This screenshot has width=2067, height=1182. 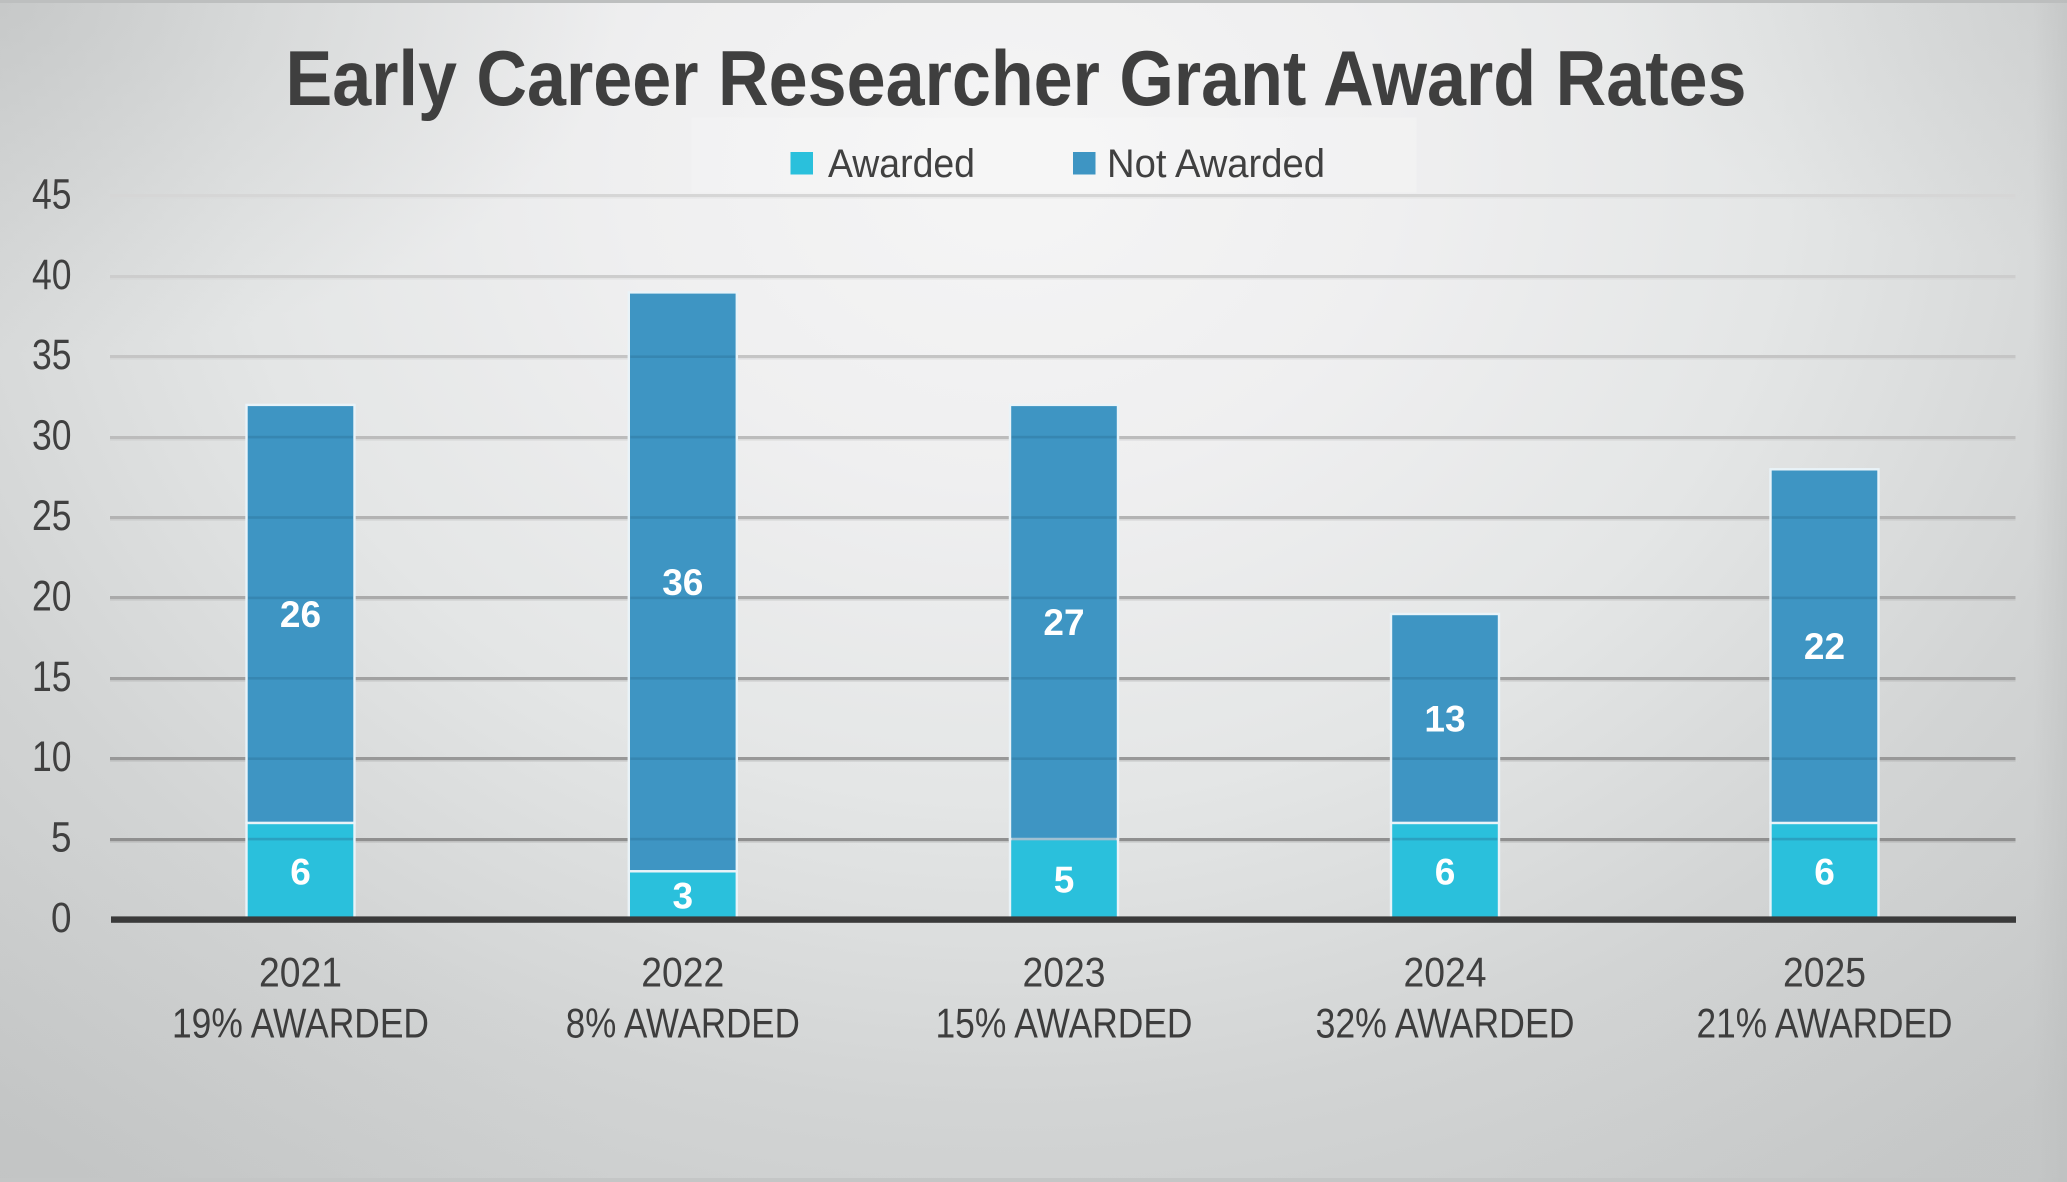 What do you see at coordinates (1825, 1023) in the screenshot?
I see `svg-text: 21% AWARDED` at bounding box center [1825, 1023].